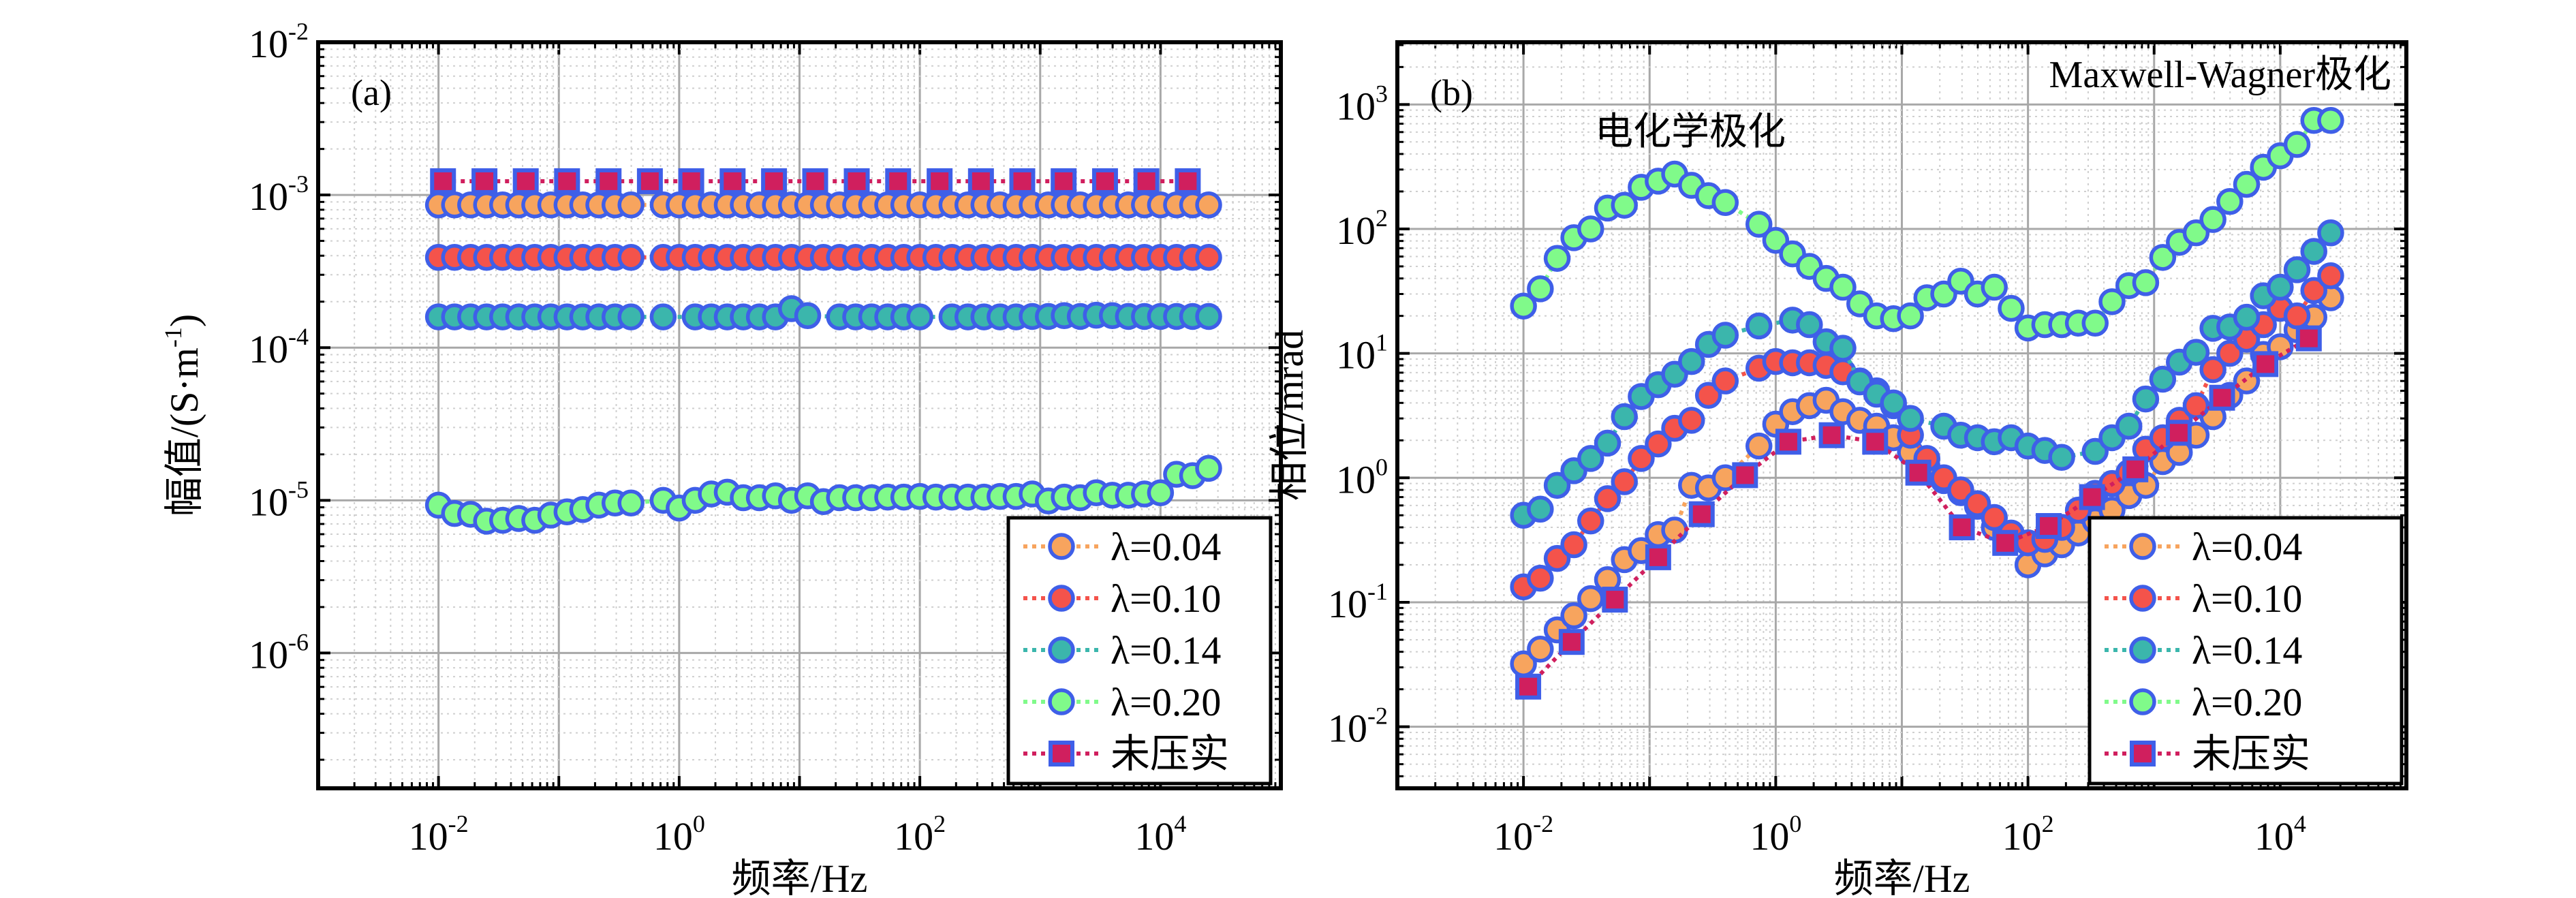  What do you see at coordinates (1451, 92) in the screenshot?
I see `panel-label: (b)` at bounding box center [1451, 92].